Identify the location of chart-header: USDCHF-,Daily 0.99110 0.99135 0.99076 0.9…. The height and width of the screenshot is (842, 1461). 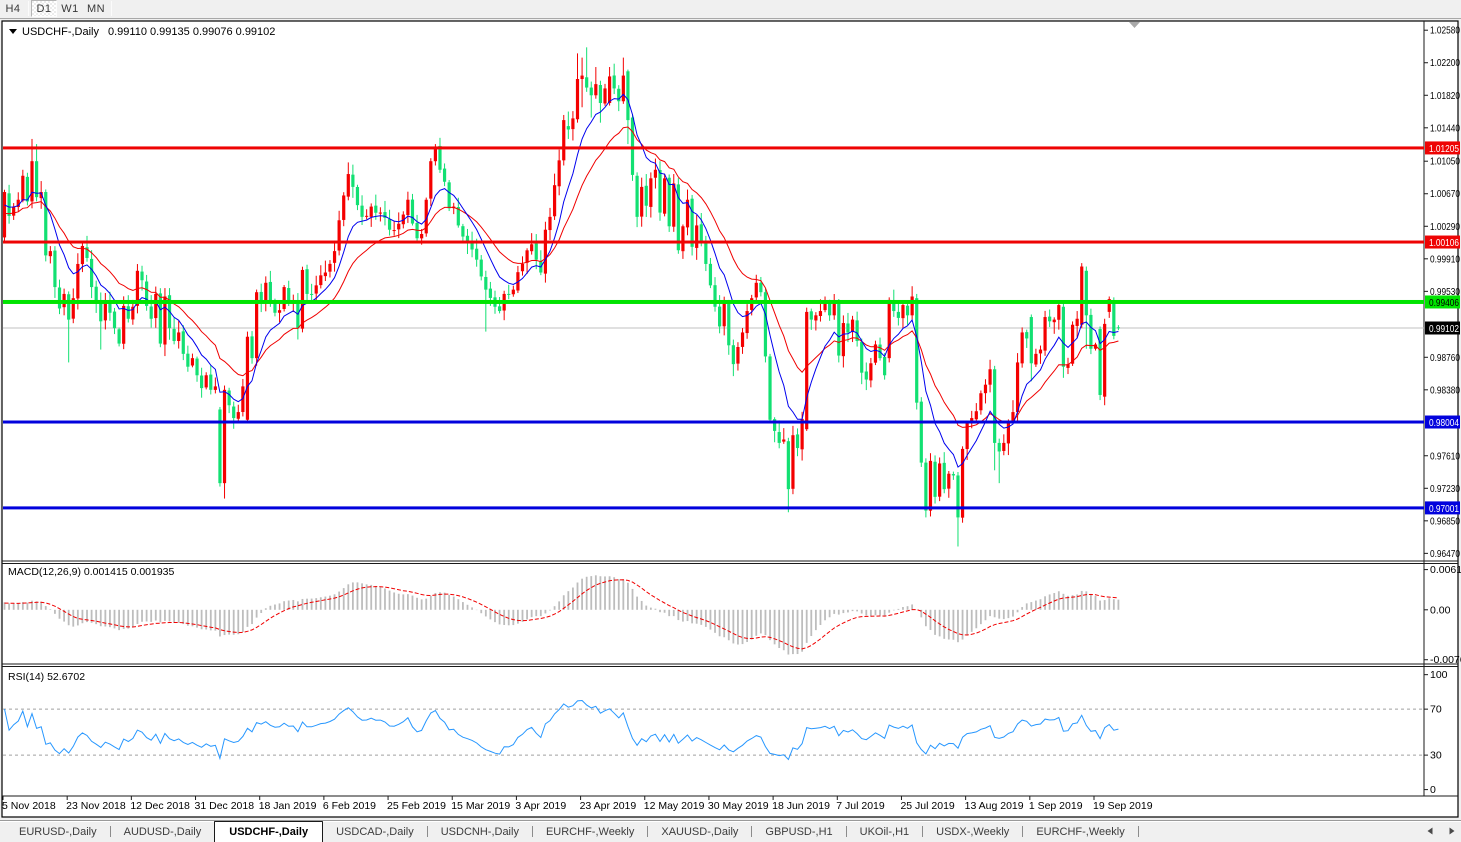
(142, 32).